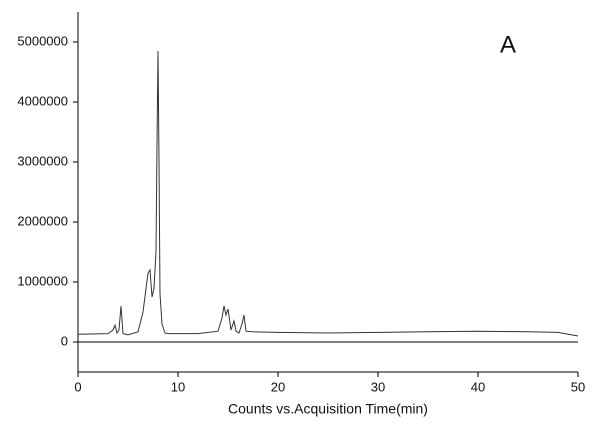 This screenshot has height=425, width=600. Describe the element at coordinates (77, 386) in the screenshot. I see `x-tick-label: 0` at that location.